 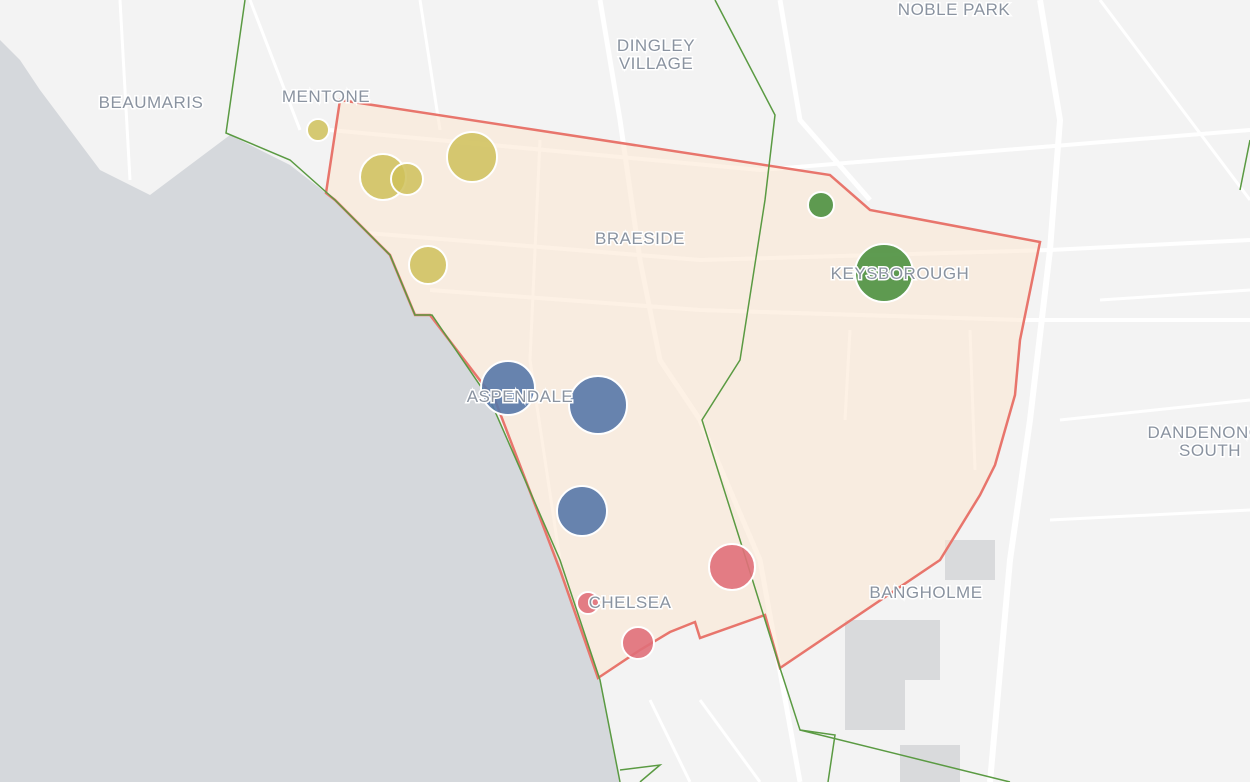 What do you see at coordinates (640, 238) in the screenshot?
I see `place-label: BRAESIDE` at bounding box center [640, 238].